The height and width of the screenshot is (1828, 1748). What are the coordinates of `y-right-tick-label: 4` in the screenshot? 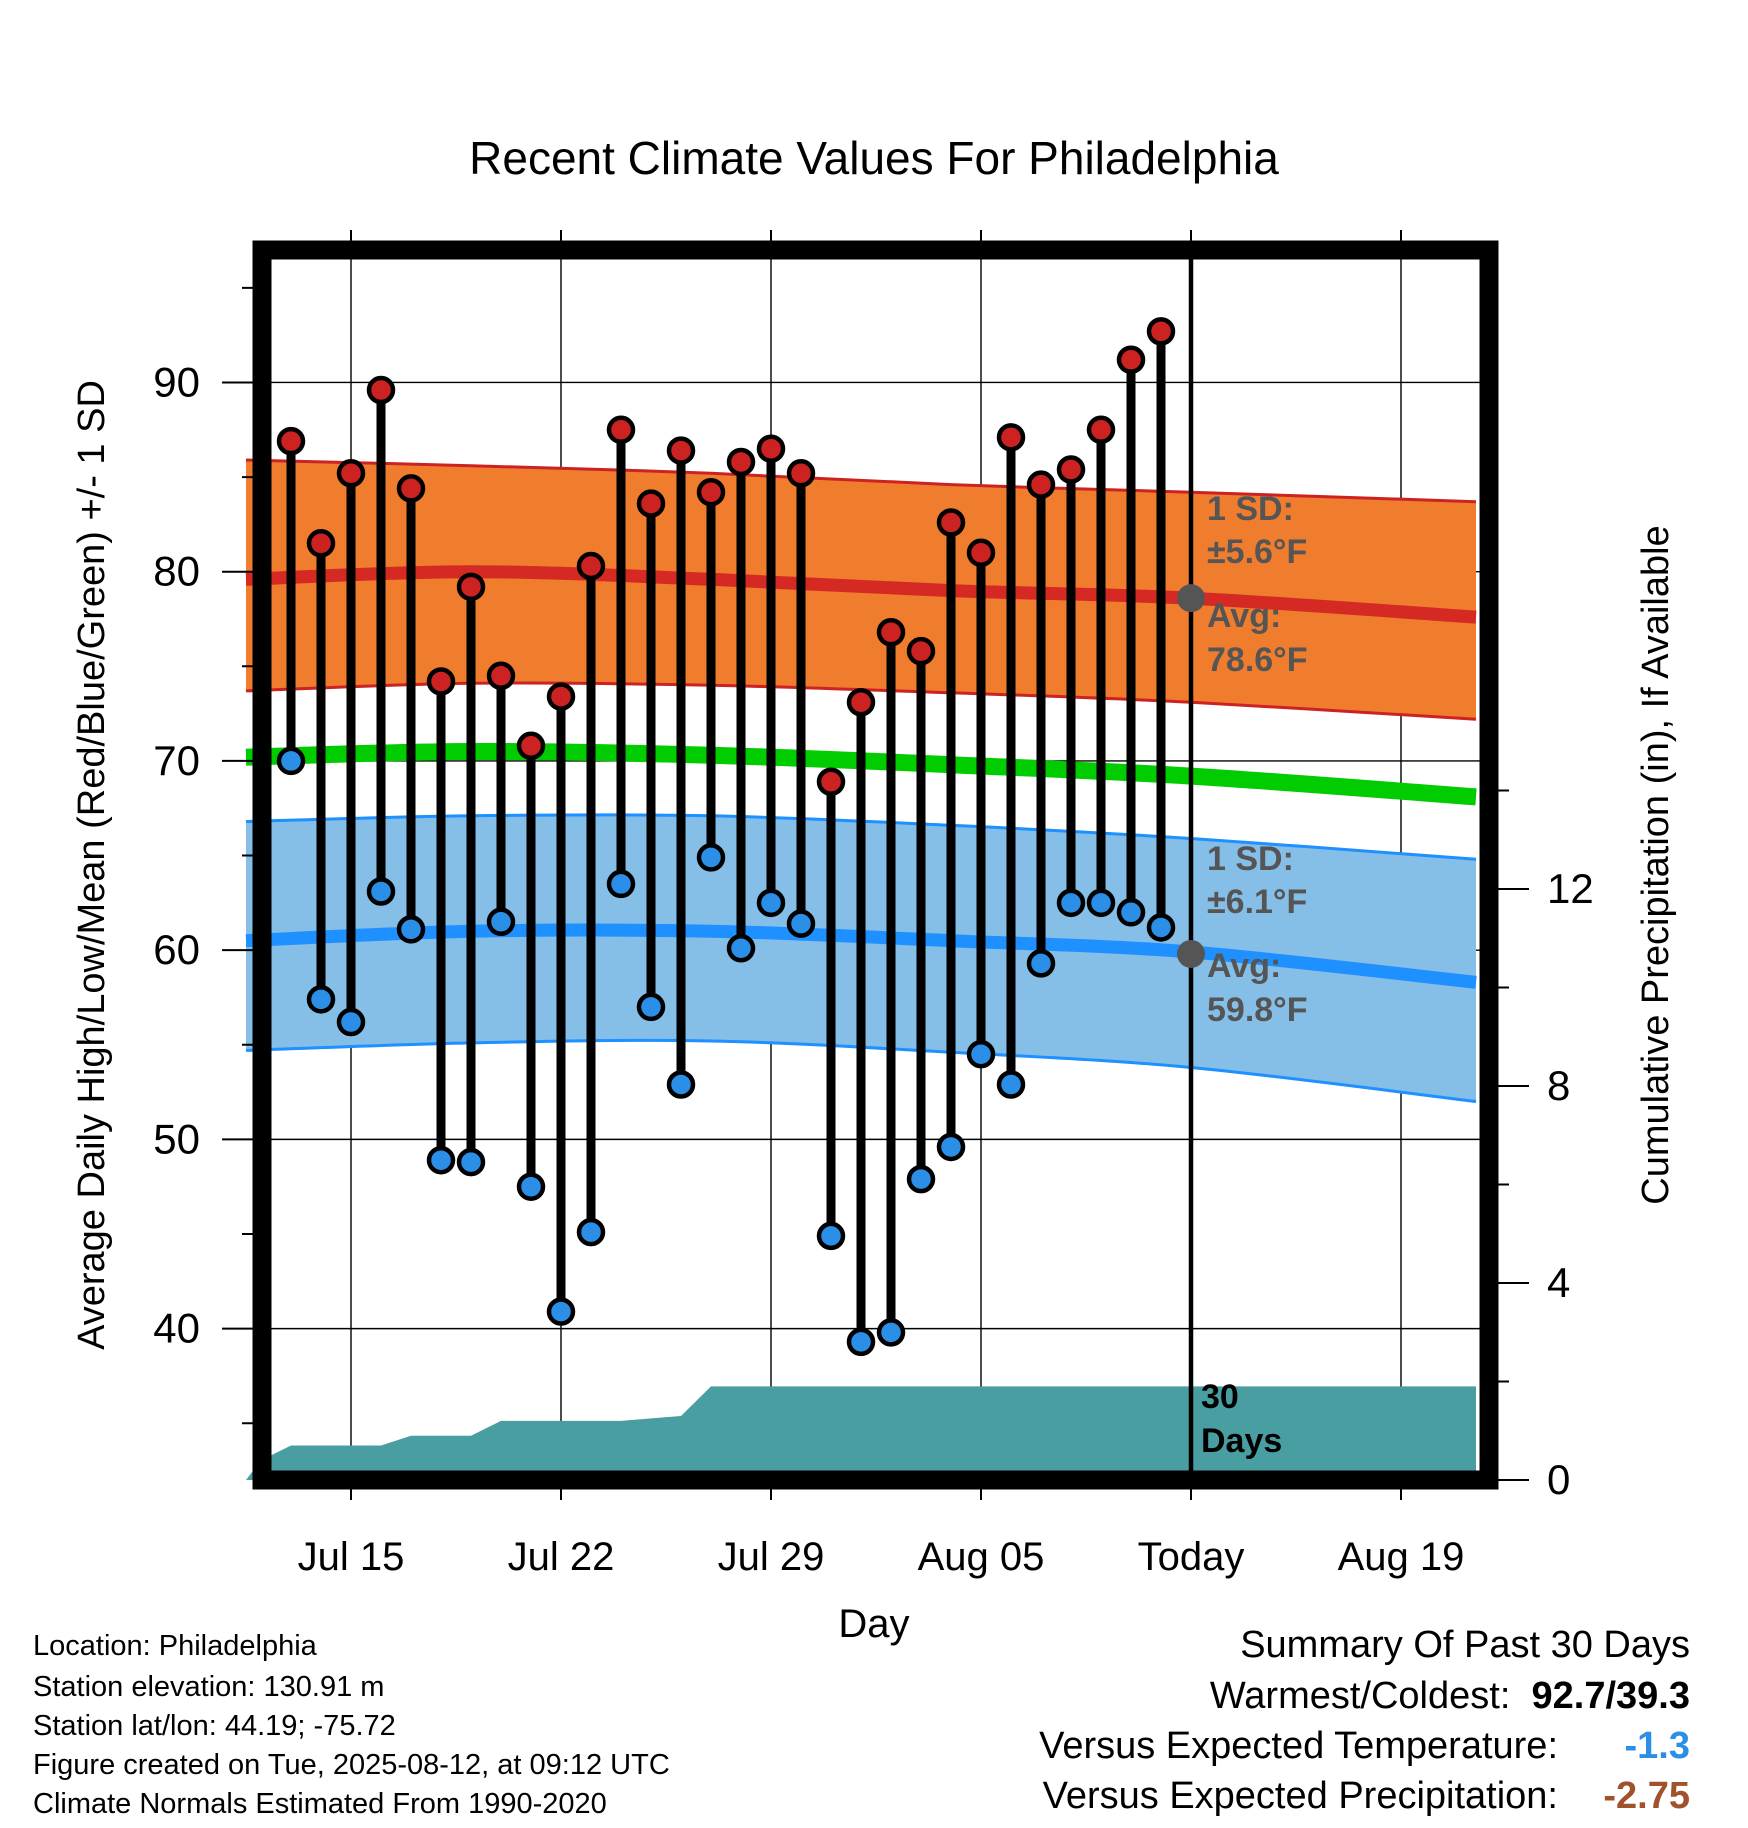 It's located at (1558, 1282).